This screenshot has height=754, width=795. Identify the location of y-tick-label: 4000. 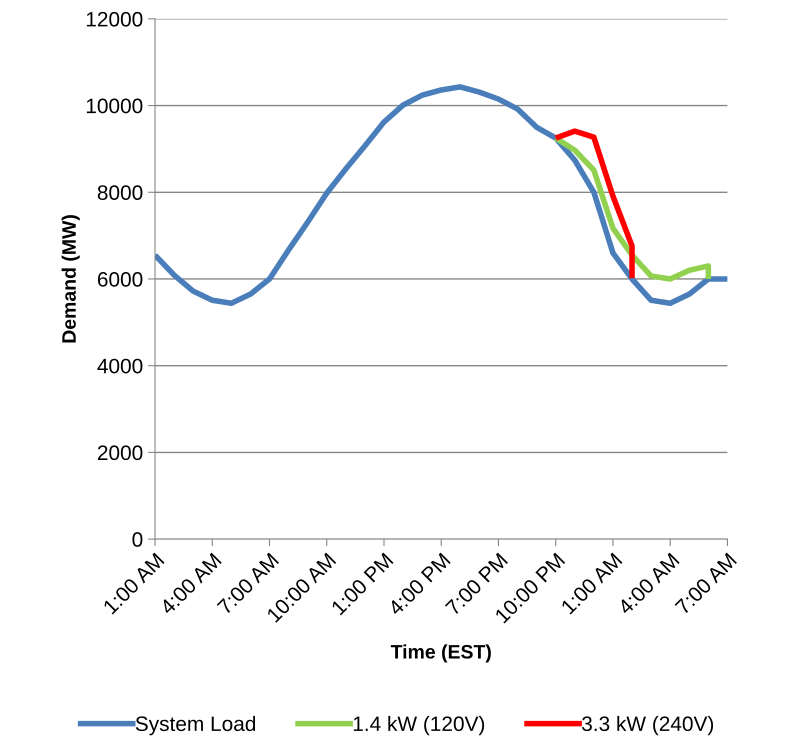
(119, 366).